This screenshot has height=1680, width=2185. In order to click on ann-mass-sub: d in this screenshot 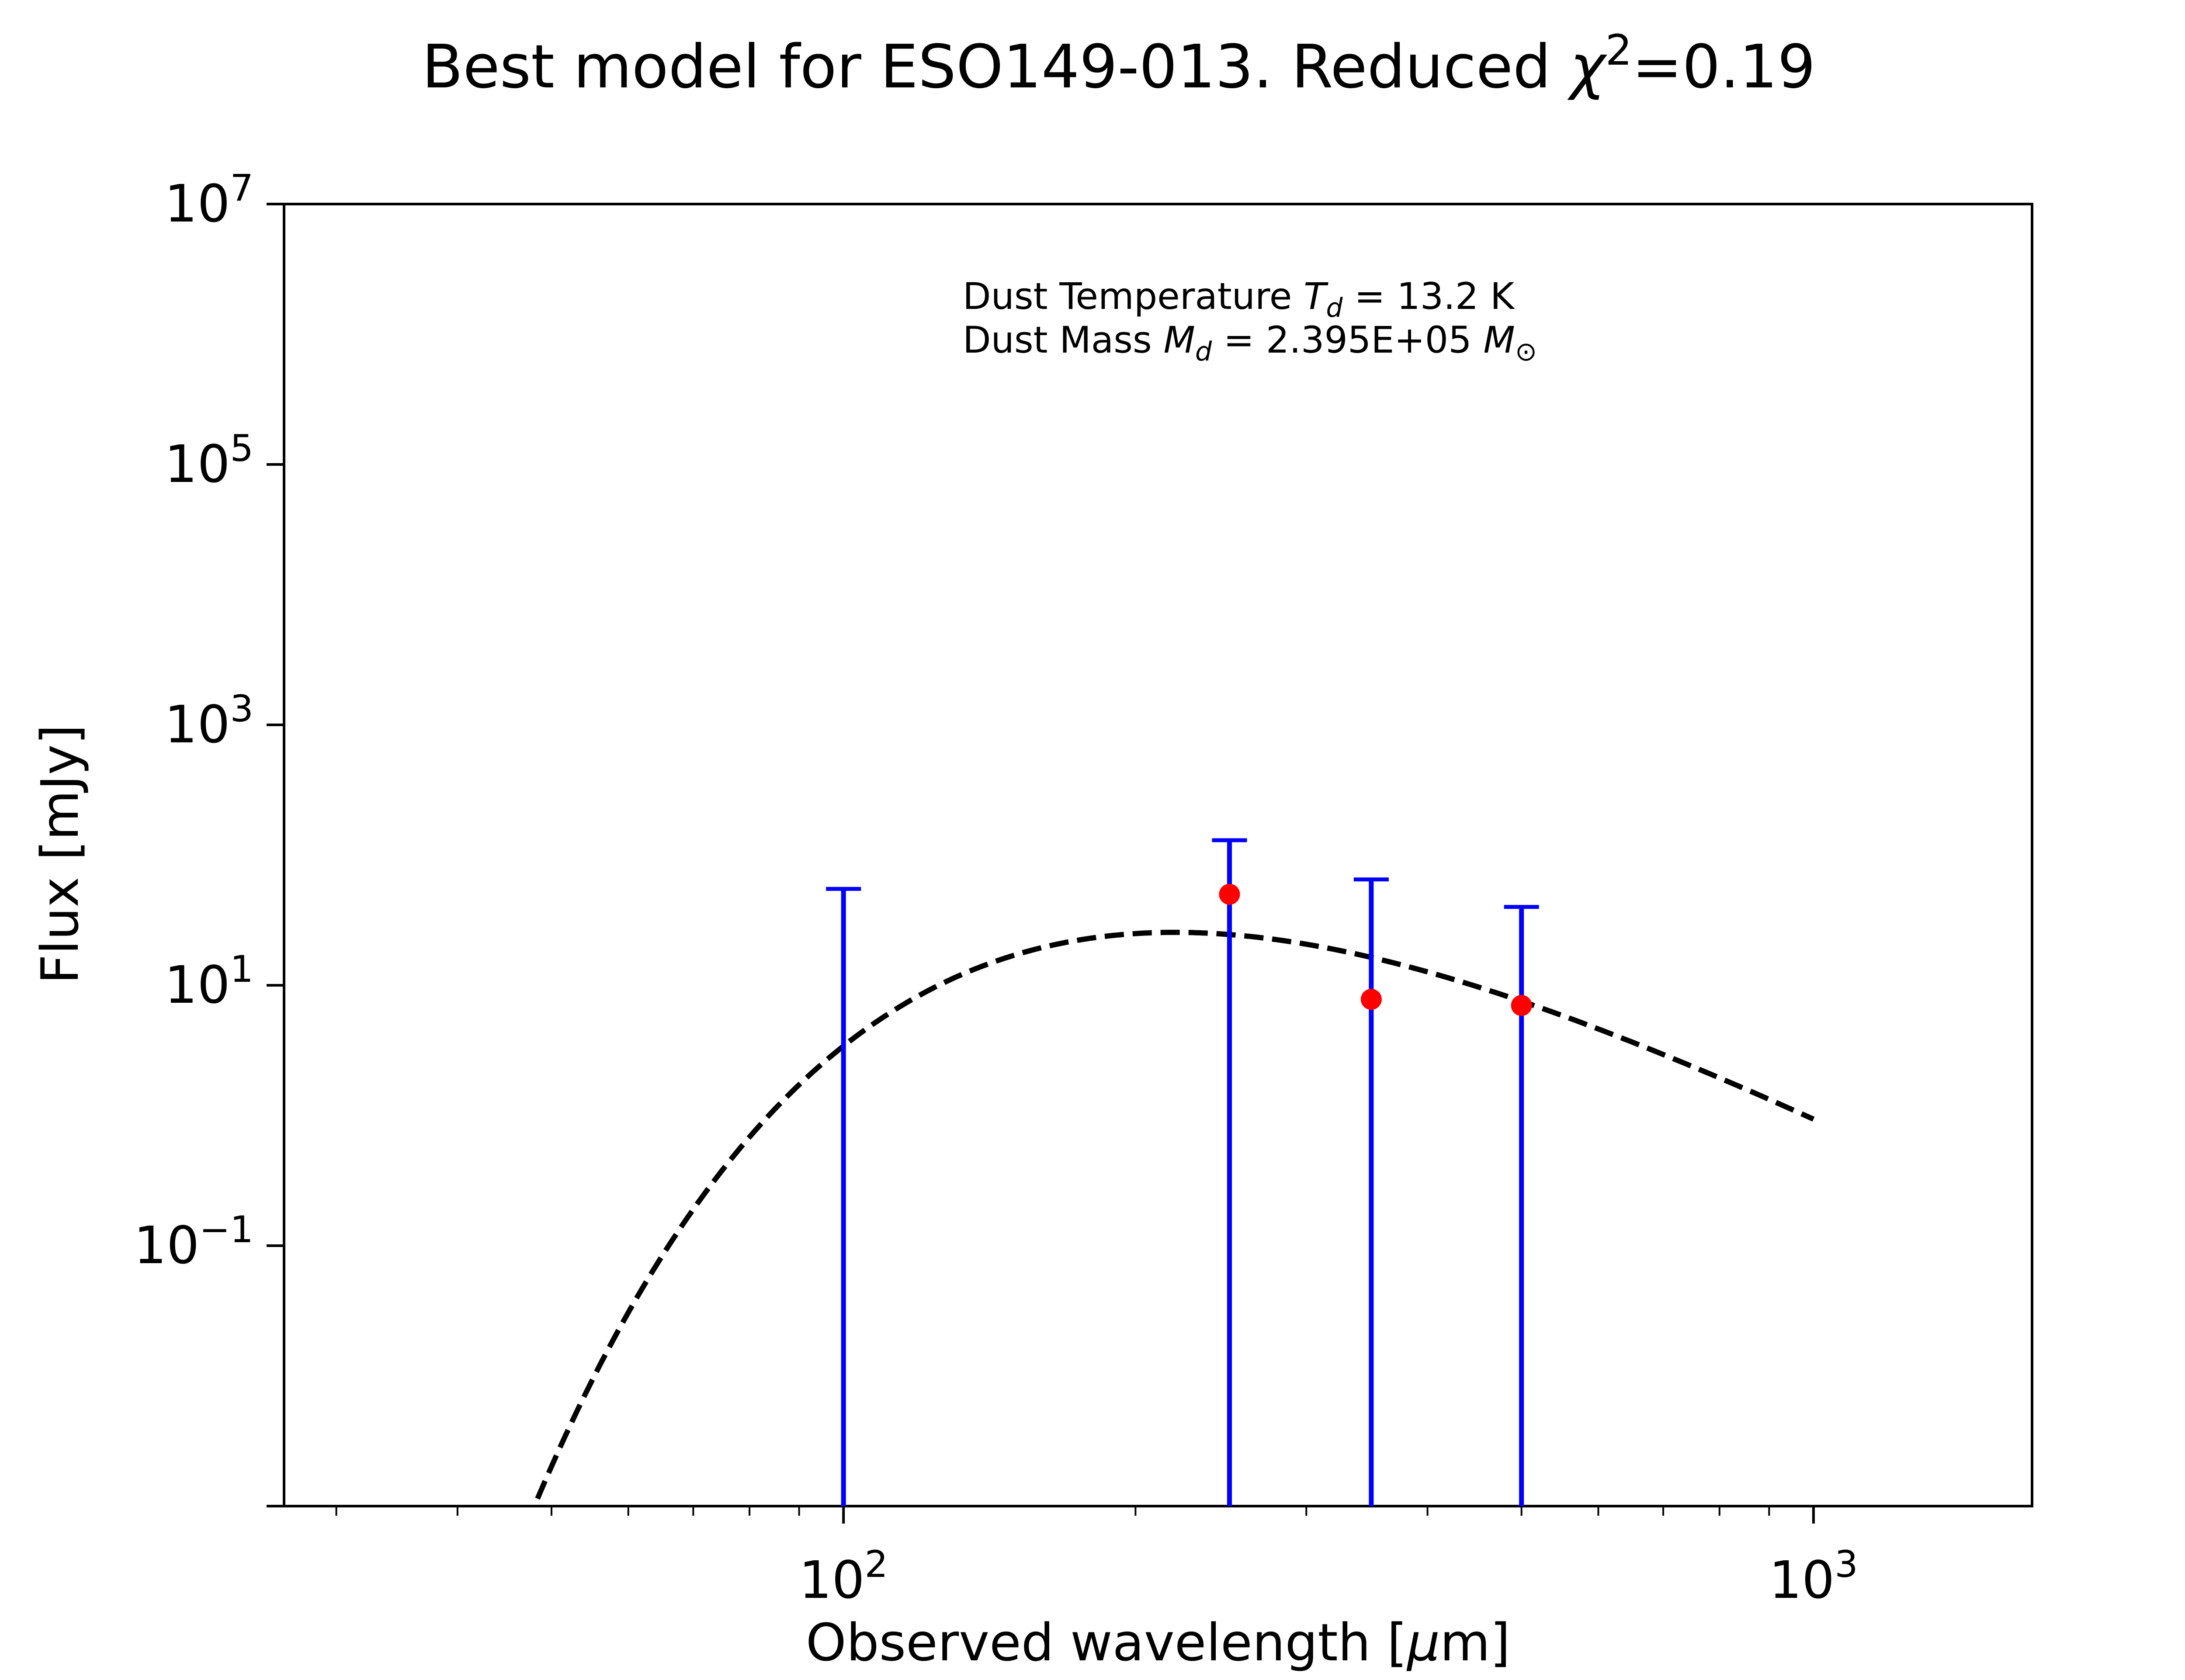, I will do `click(1204, 351)`.